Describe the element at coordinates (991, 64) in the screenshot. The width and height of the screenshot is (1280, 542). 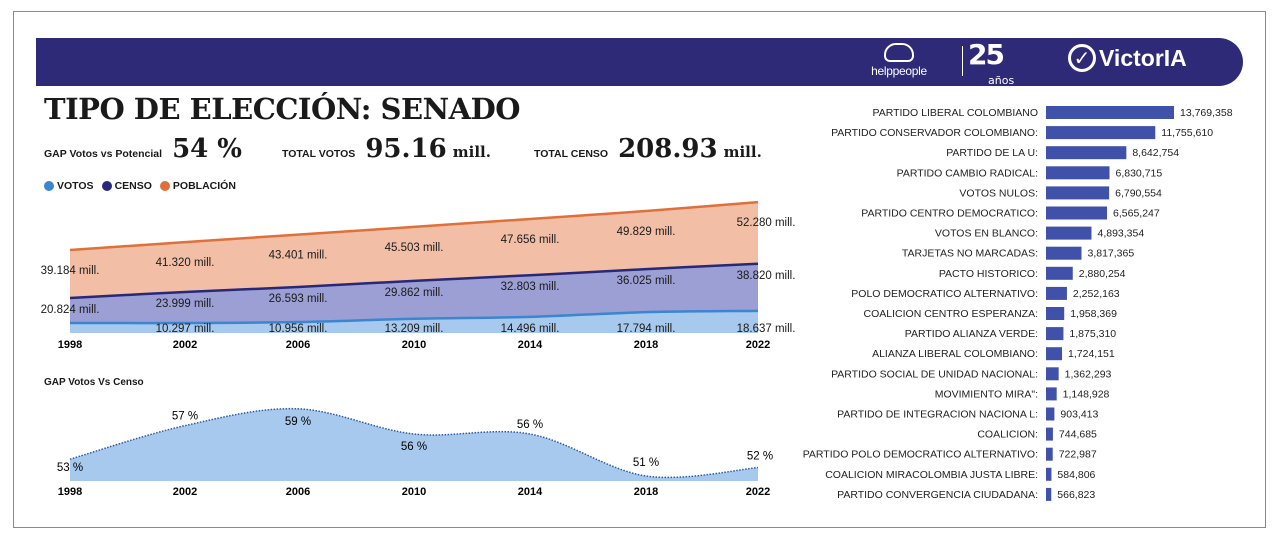
I see `anniversary-logo: 25 años` at that location.